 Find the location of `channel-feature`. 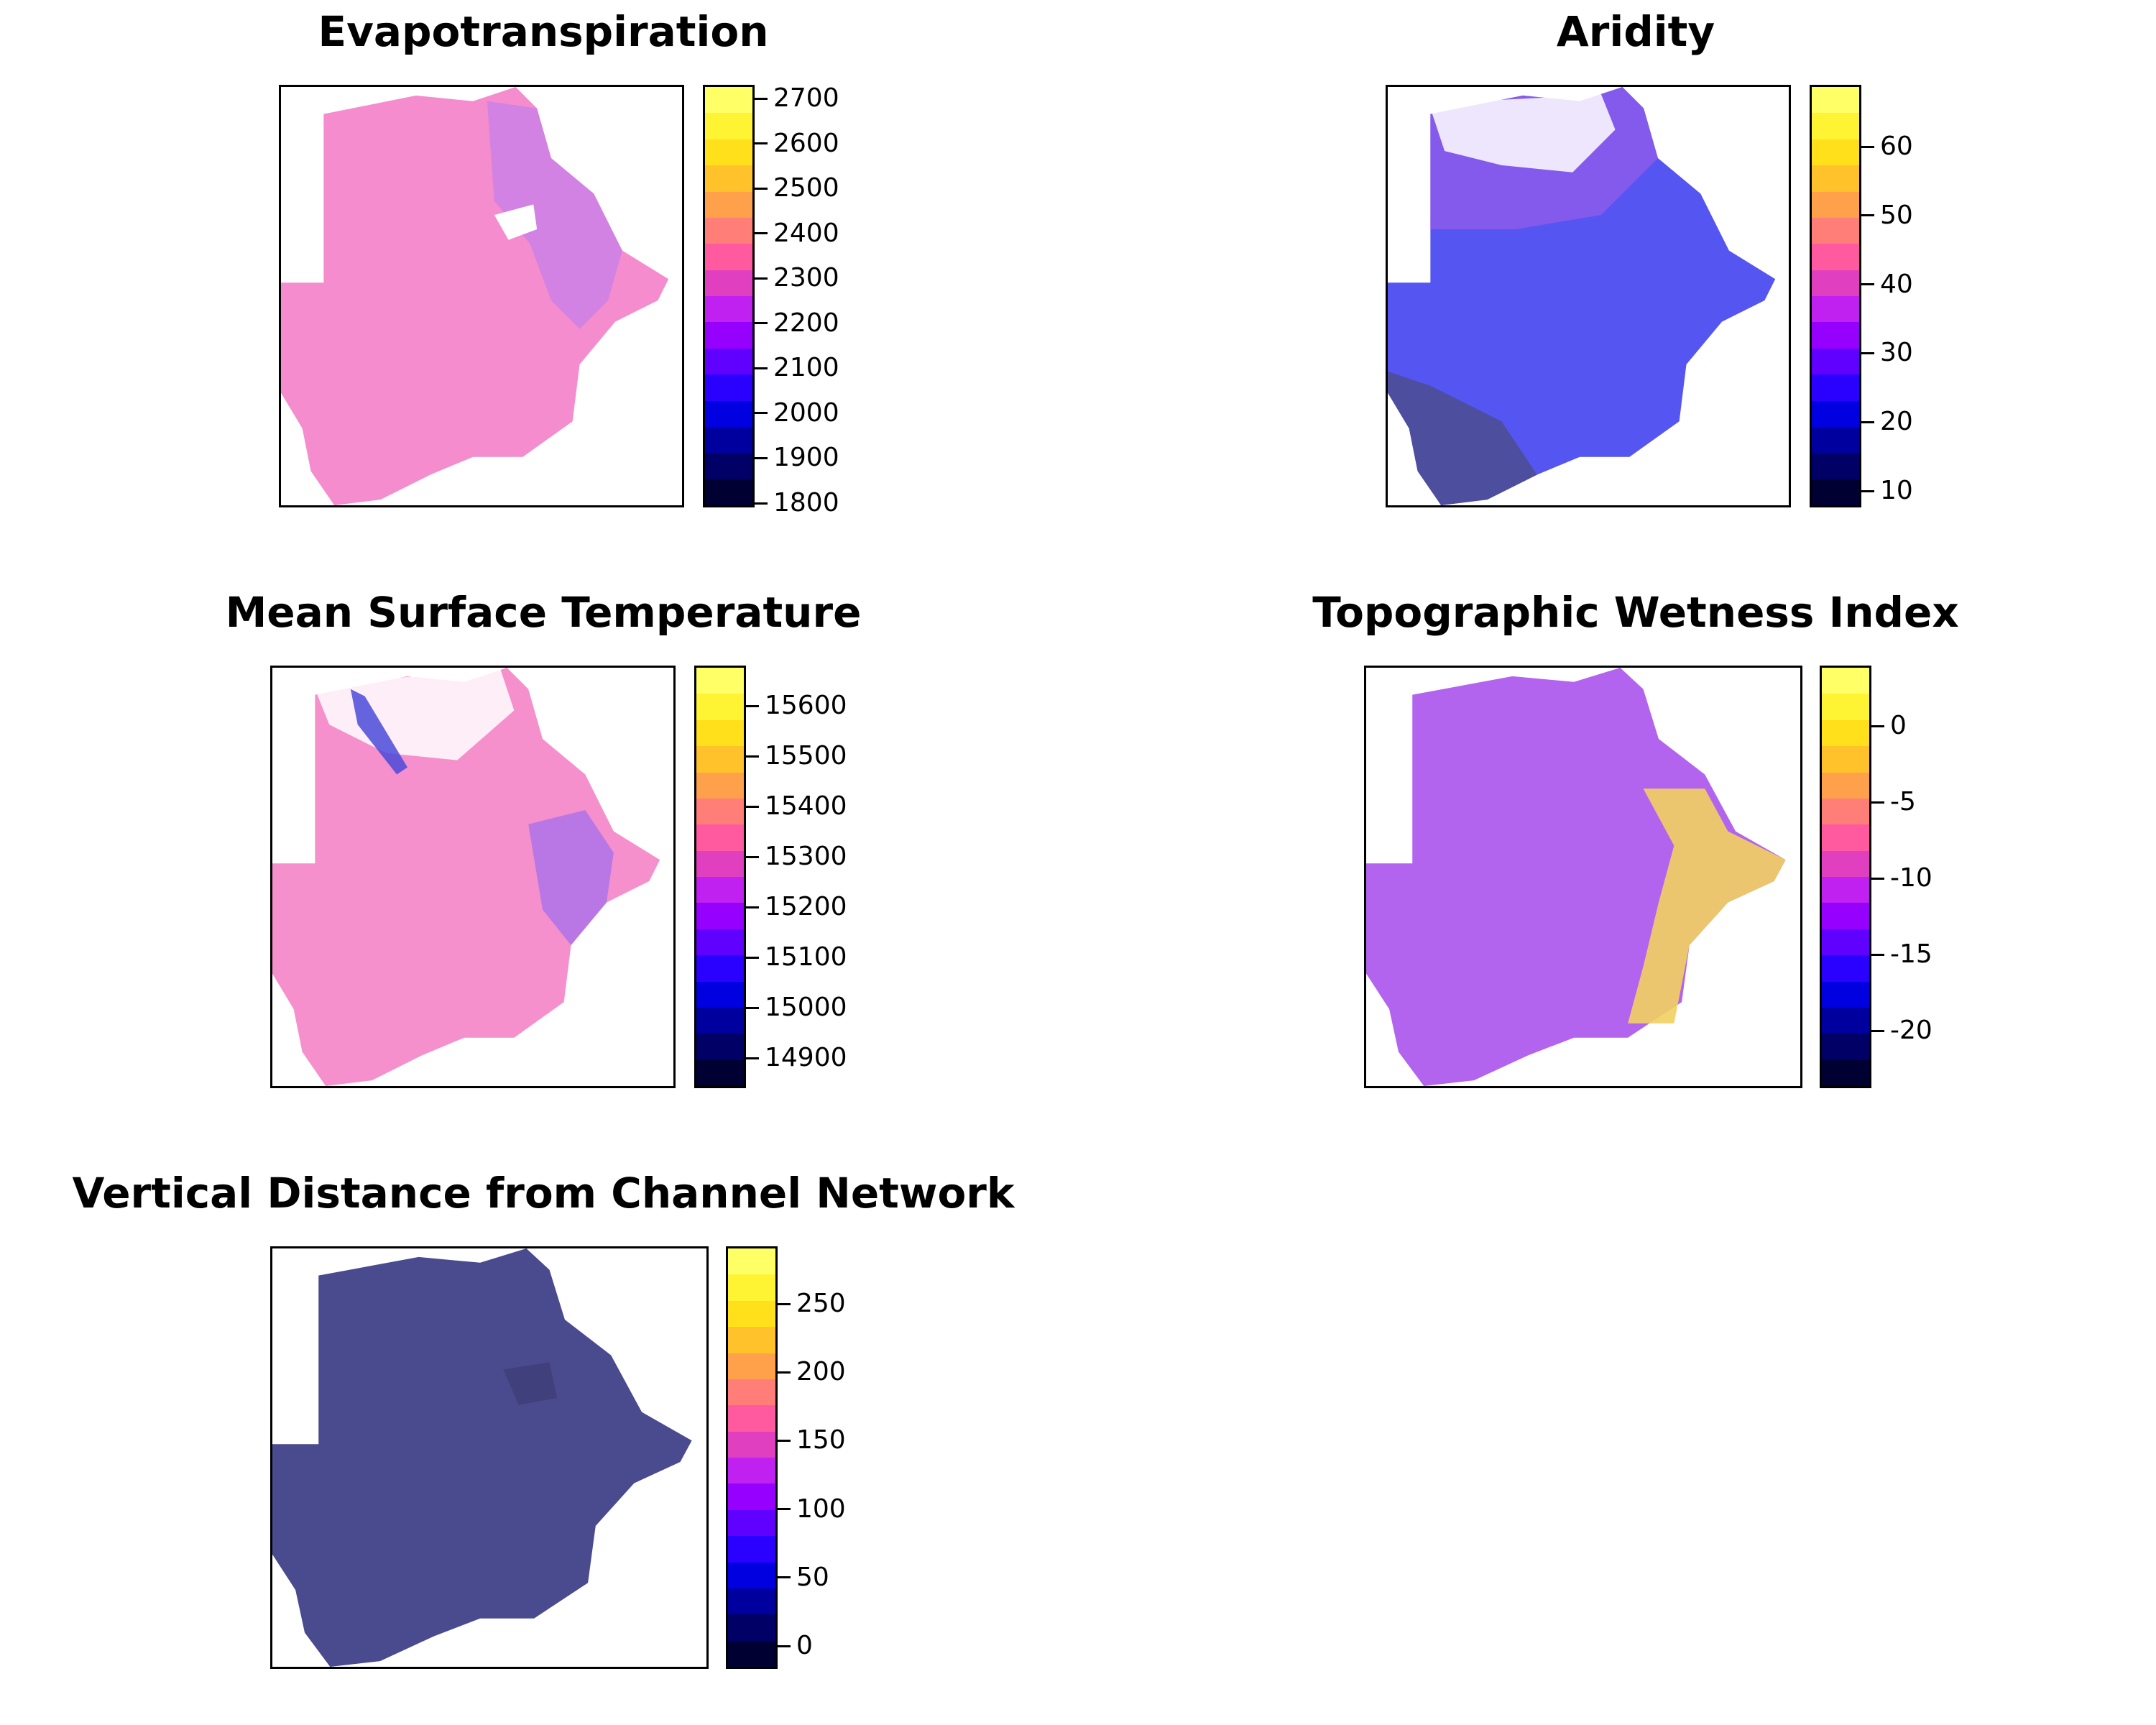

channel-feature is located at coordinates (379, 732).